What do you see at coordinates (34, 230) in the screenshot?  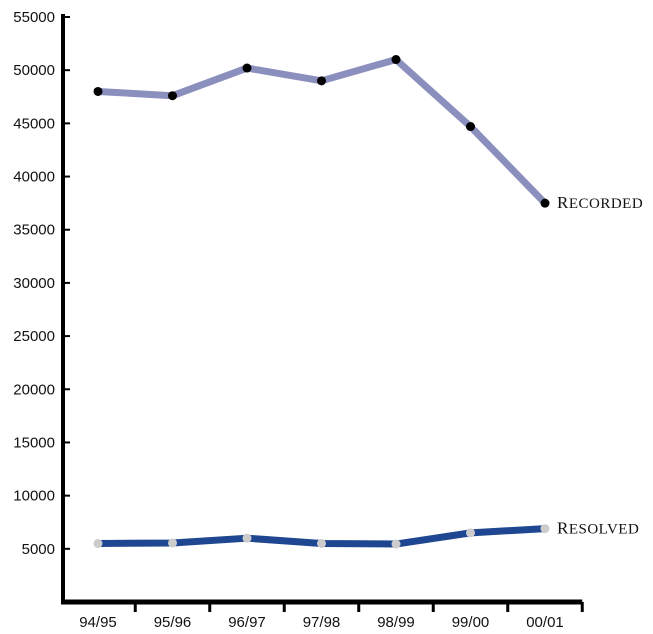 I see `y-tick-label: 35000` at bounding box center [34, 230].